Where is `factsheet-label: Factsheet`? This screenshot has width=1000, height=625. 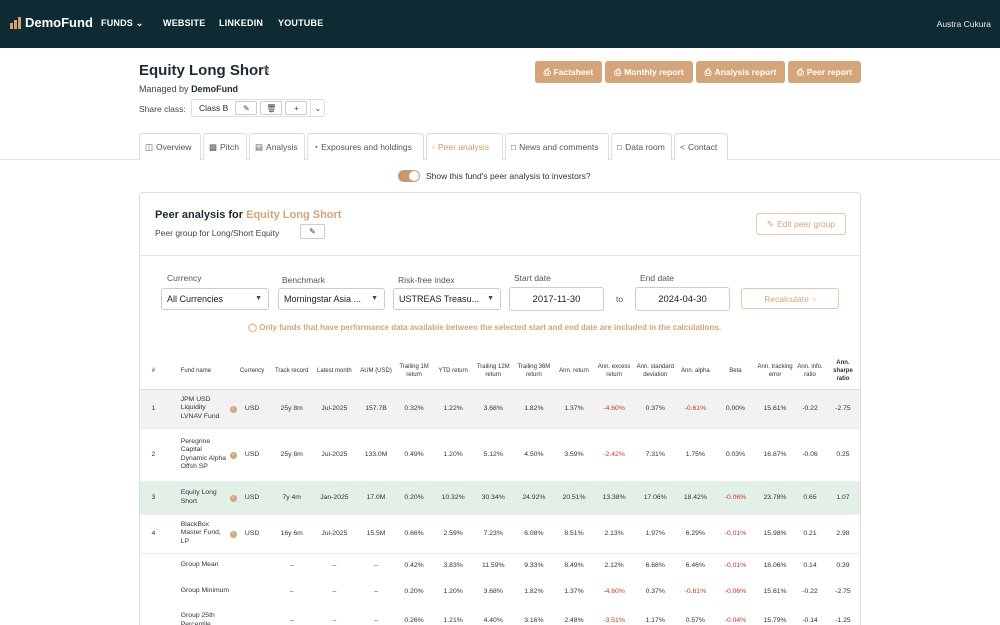 factsheet-label: Factsheet is located at coordinates (573, 72).